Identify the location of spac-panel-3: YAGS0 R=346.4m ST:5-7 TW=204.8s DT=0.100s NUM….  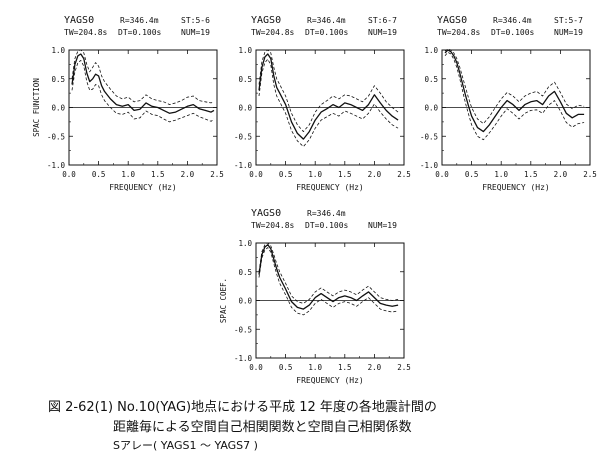
(508, 103).